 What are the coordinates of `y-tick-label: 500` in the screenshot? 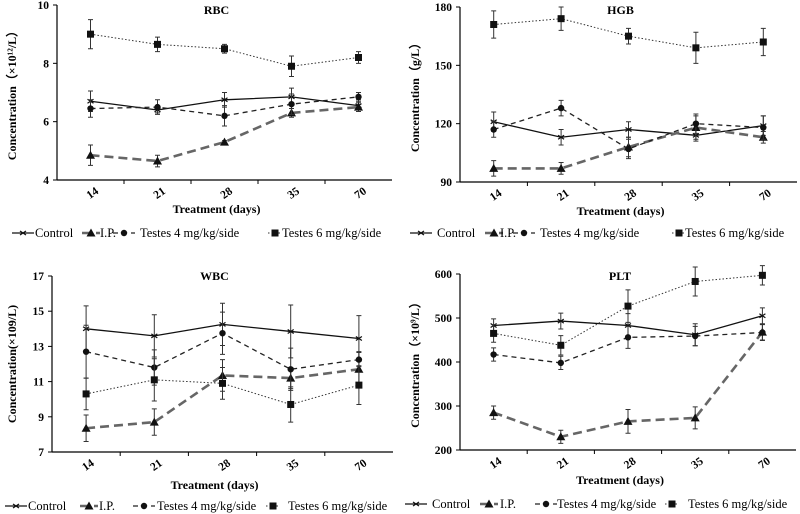 It's located at (444, 319).